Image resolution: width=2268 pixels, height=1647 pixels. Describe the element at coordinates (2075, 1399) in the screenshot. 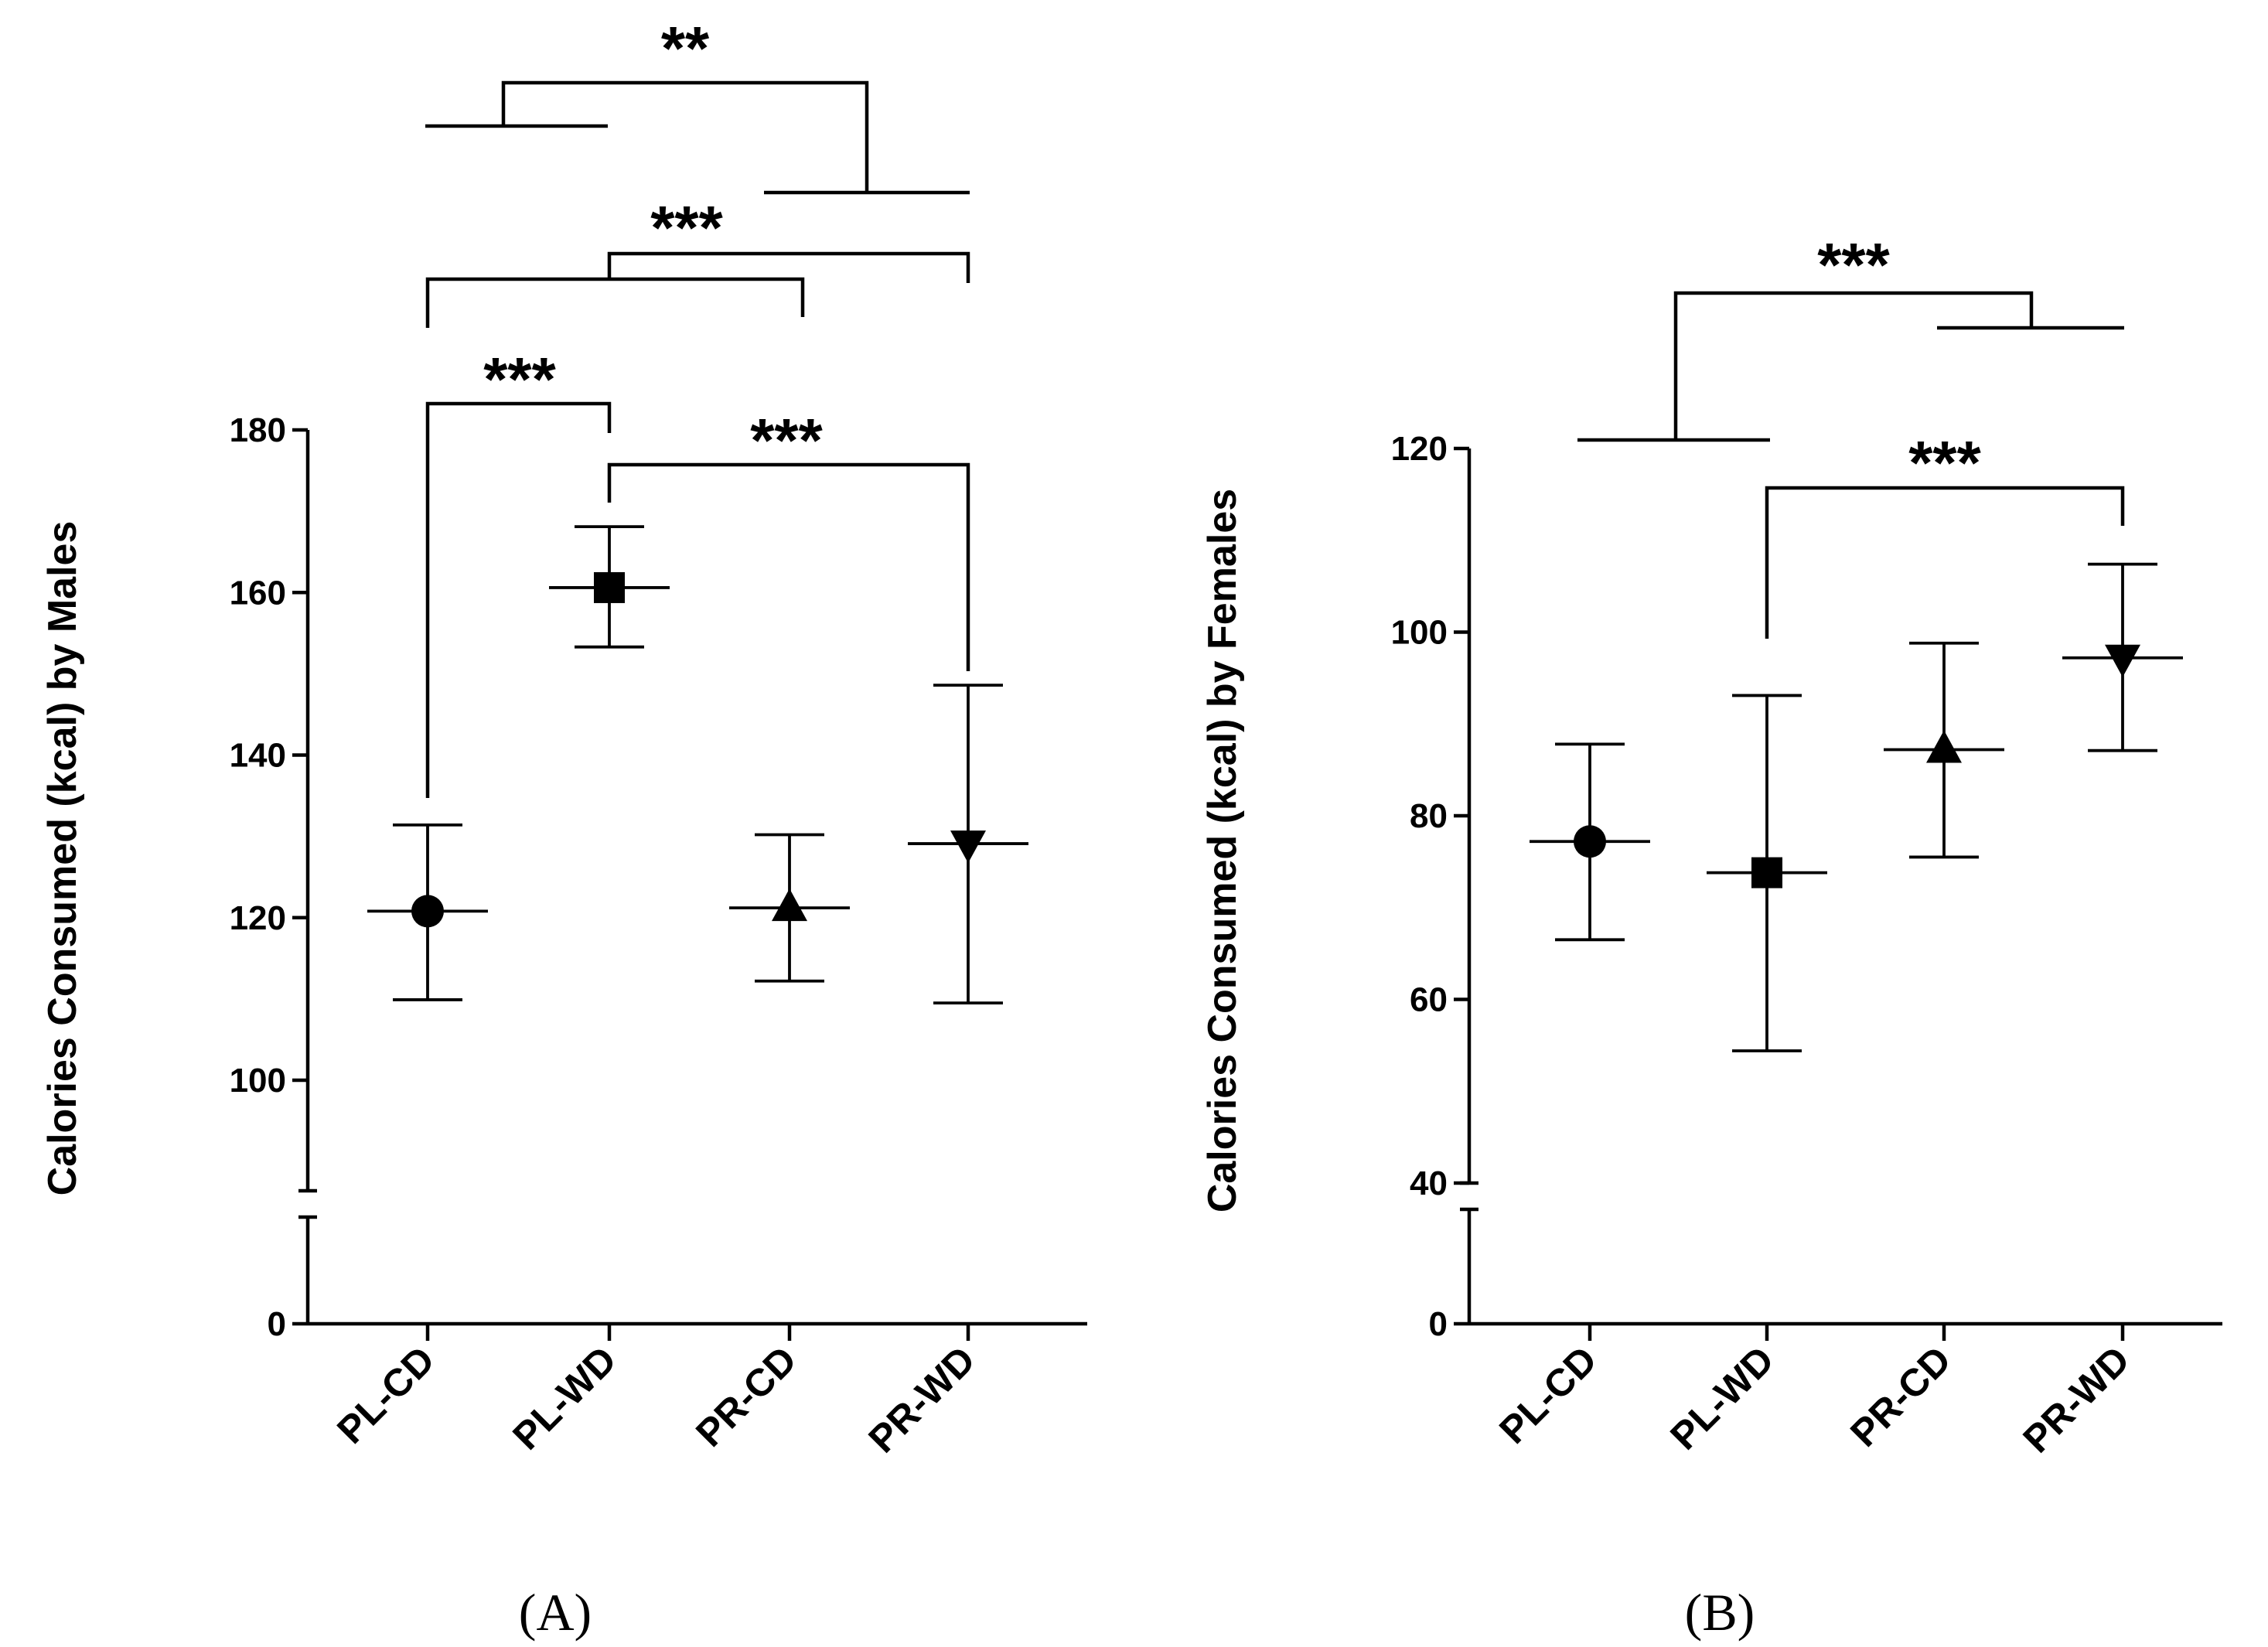

I see `x-tick-label-b-pr-wd: PR-WD` at that location.